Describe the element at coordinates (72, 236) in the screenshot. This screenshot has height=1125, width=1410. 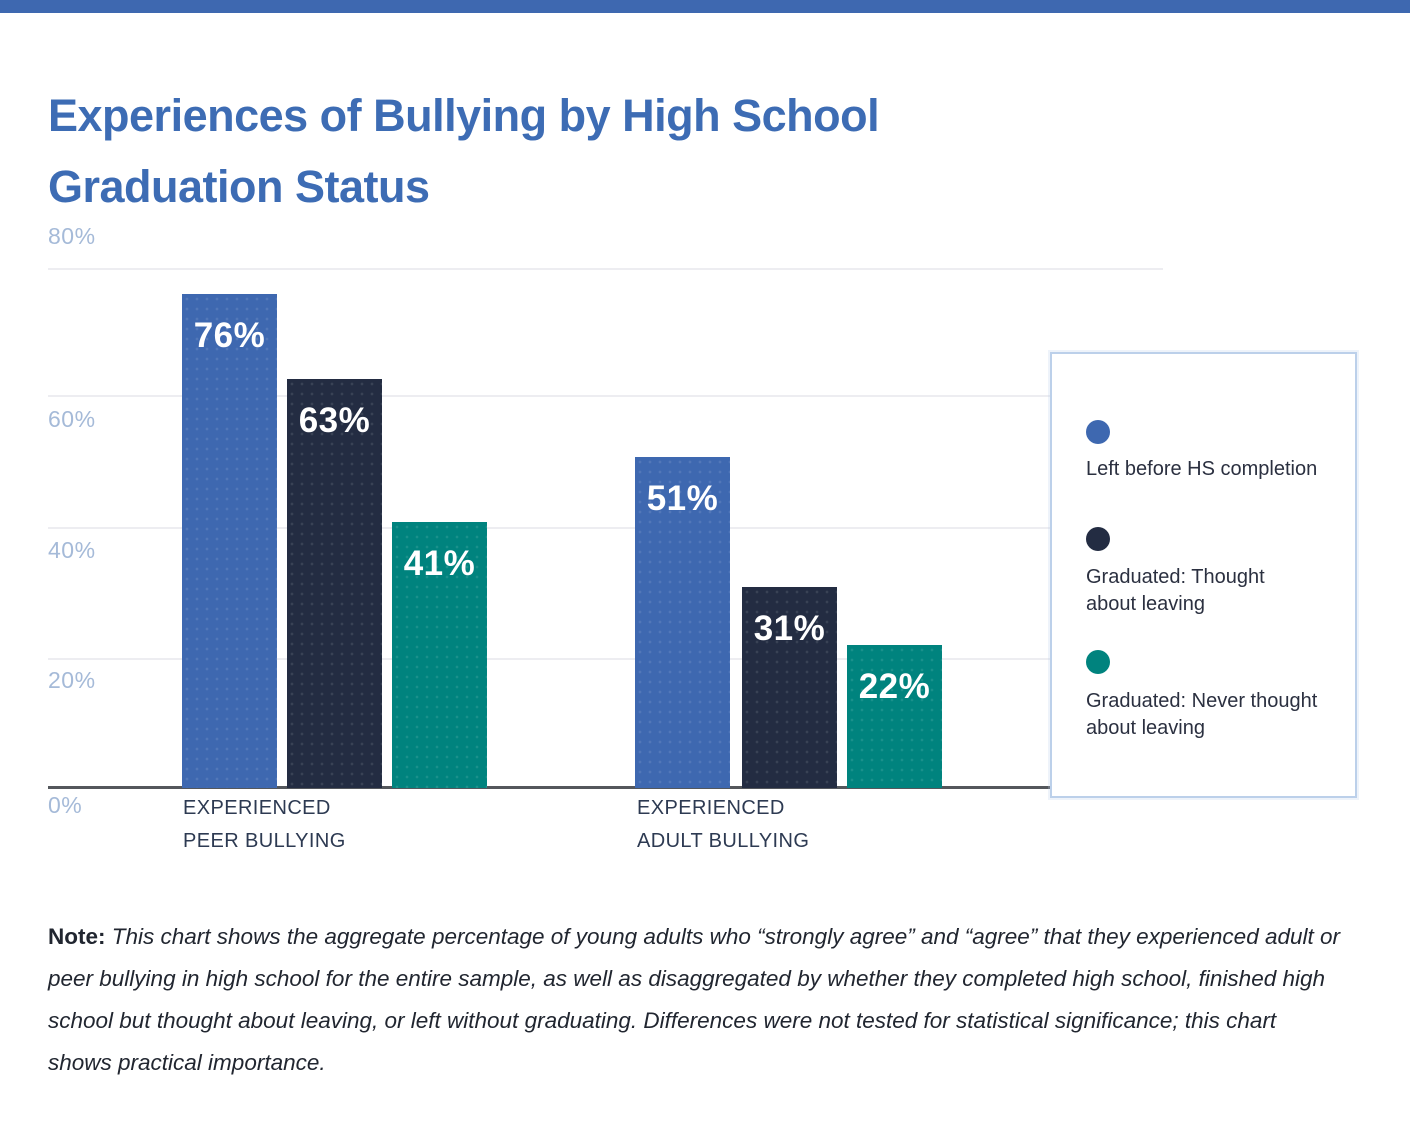
I see `ytick-80: 80%` at that location.